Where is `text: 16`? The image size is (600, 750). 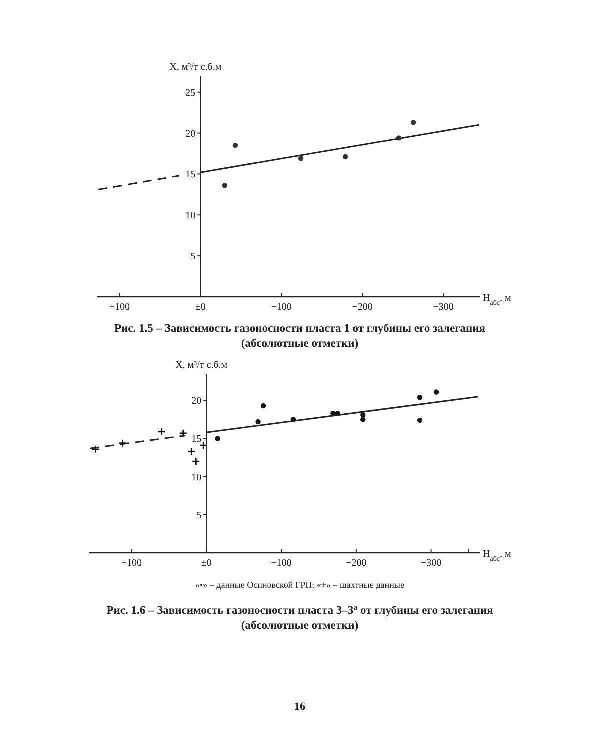 text: 16 is located at coordinates (300, 707).